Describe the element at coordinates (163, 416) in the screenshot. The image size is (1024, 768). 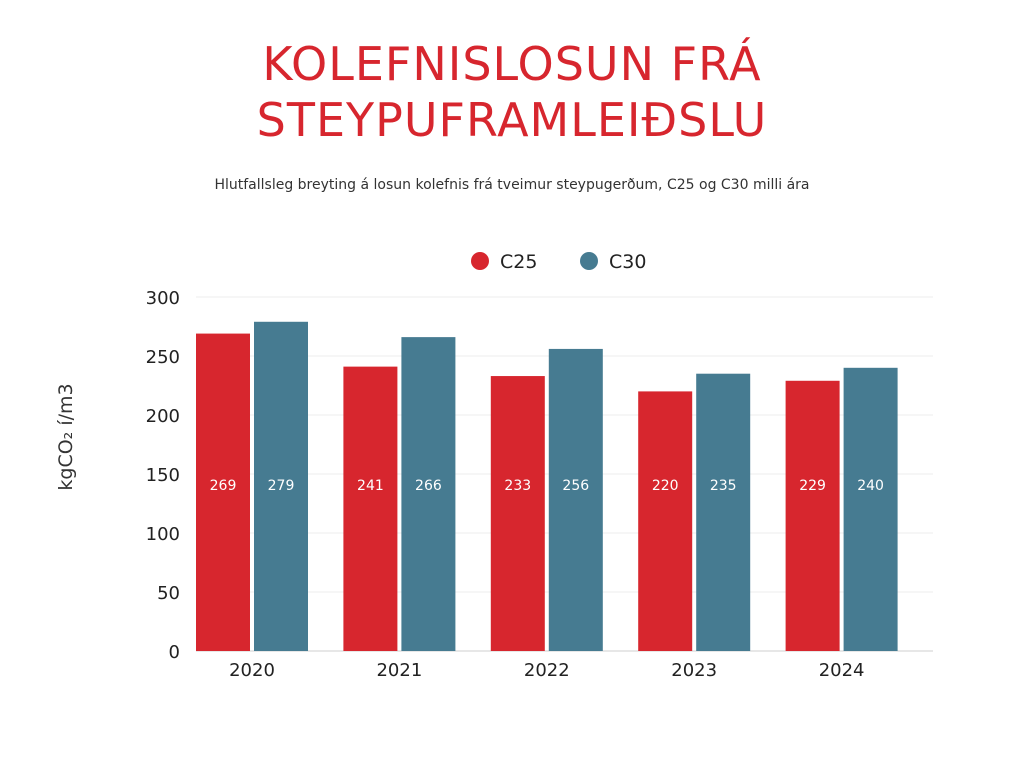
I see `y-tick-label: 200` at that location.